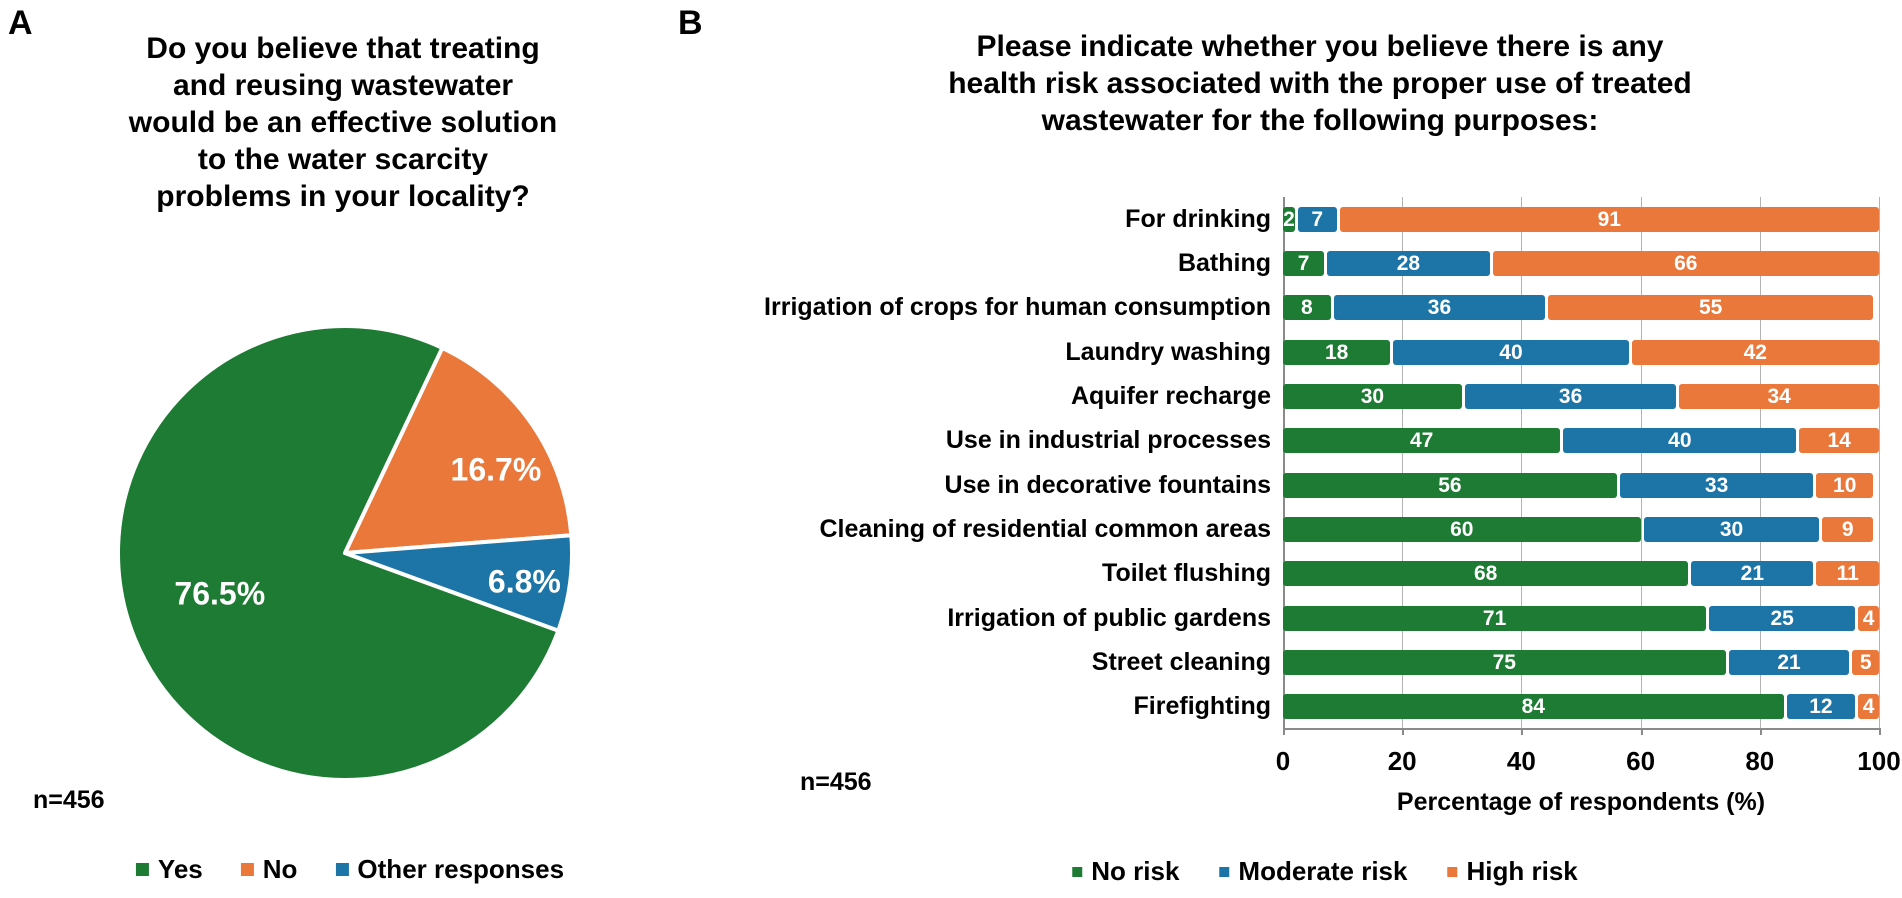  Describe the element at coordinates (69, 800) in the screenshot. I see `panel-a-sample-size: n=456` at that location.